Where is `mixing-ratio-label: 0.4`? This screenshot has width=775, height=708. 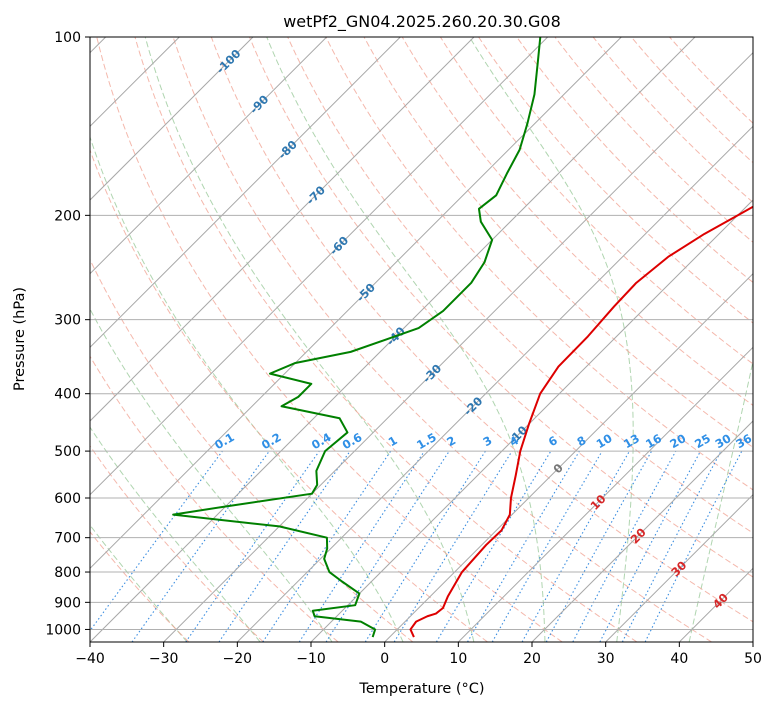 mixing-ratio-label: 0.4 is located at coordinates (321, 441).